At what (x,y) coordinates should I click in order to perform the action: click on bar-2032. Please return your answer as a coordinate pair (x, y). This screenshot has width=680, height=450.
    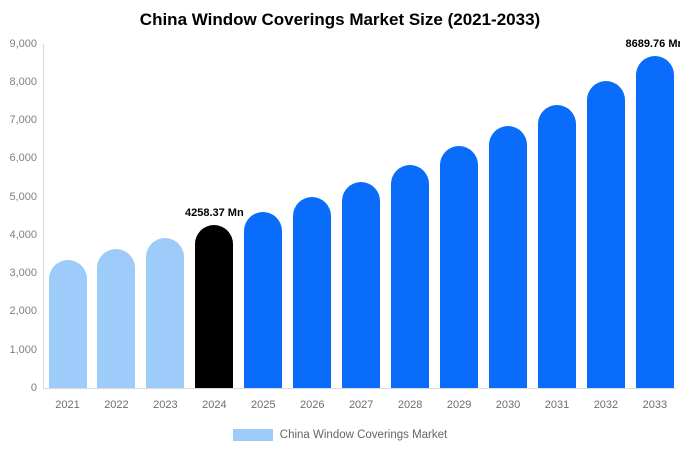
    Looking at the image, I should click on (605, 235).